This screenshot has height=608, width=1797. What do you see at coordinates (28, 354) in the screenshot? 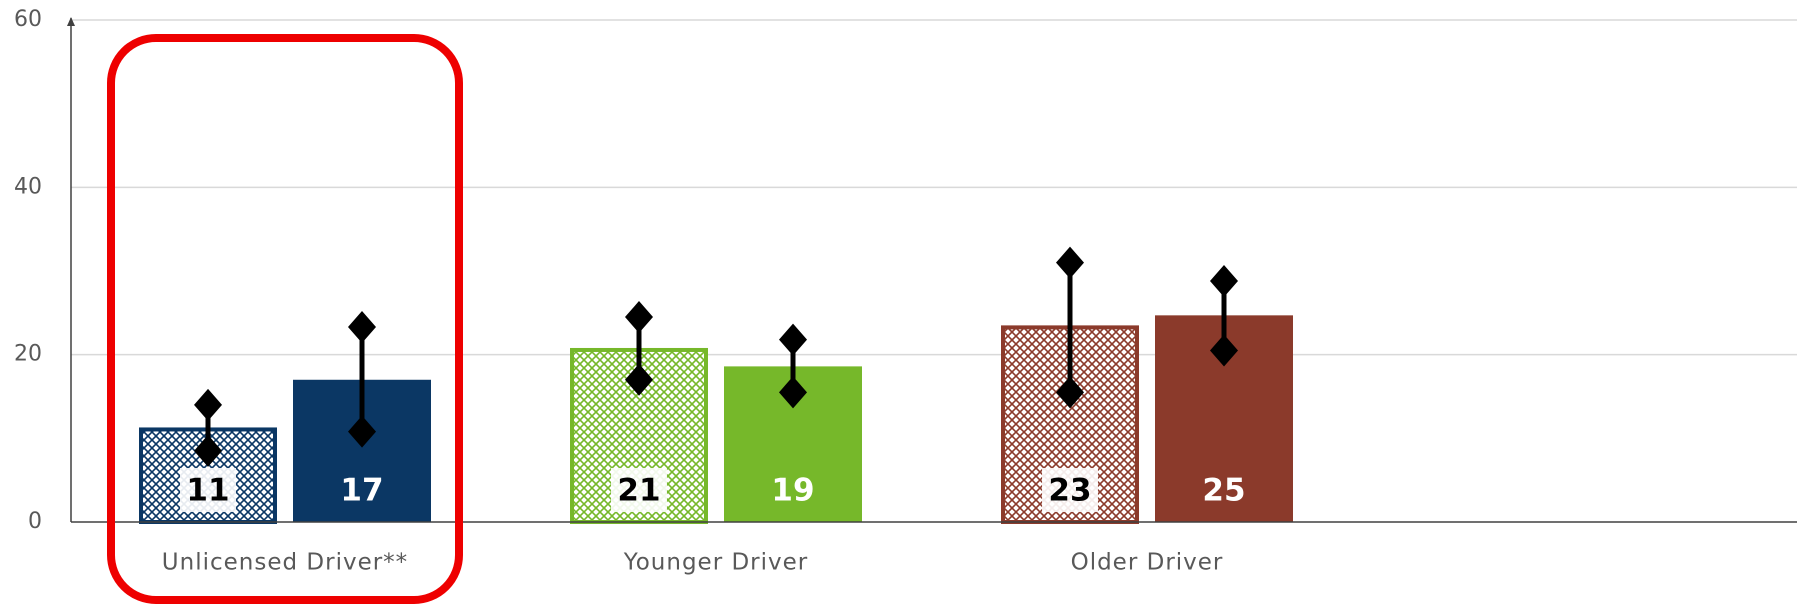
I see `y-tick-label: 20` at bounding box center [28, 354].